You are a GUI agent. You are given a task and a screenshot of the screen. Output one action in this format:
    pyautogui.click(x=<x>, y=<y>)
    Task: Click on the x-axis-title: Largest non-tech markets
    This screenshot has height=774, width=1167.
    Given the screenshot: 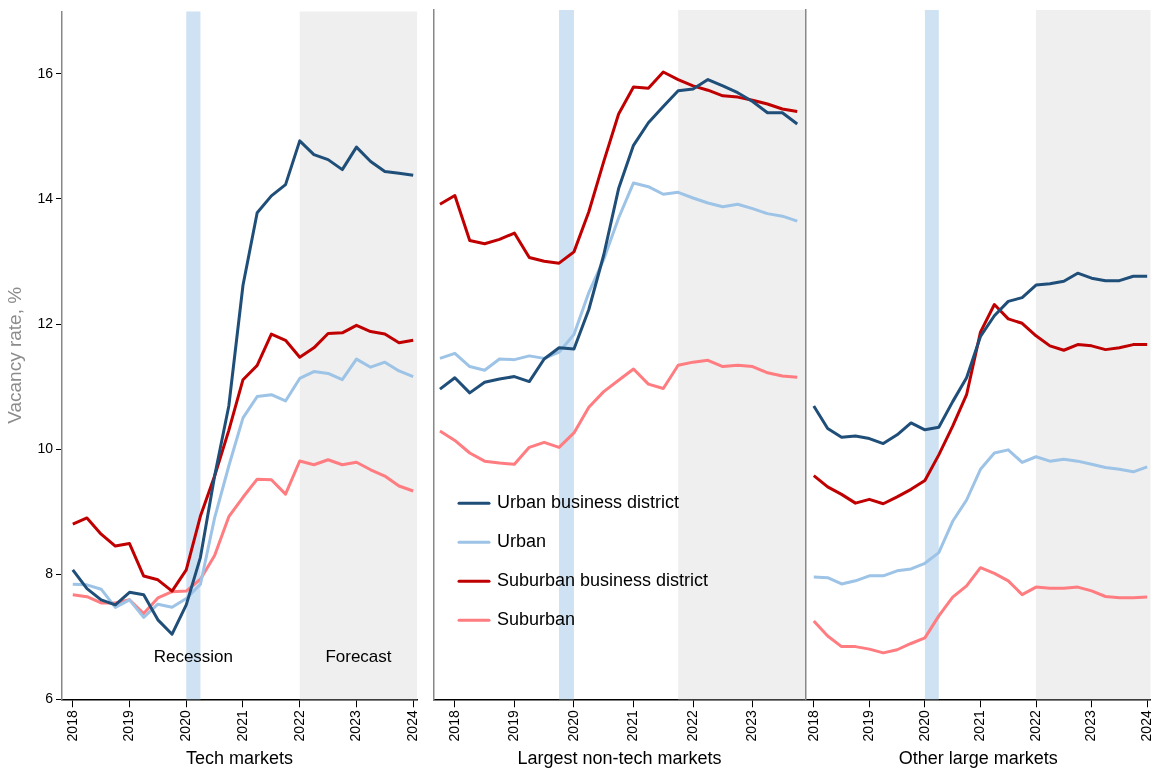 What is the action you would take?
    pyautogui.click(x=619, y=758)
    